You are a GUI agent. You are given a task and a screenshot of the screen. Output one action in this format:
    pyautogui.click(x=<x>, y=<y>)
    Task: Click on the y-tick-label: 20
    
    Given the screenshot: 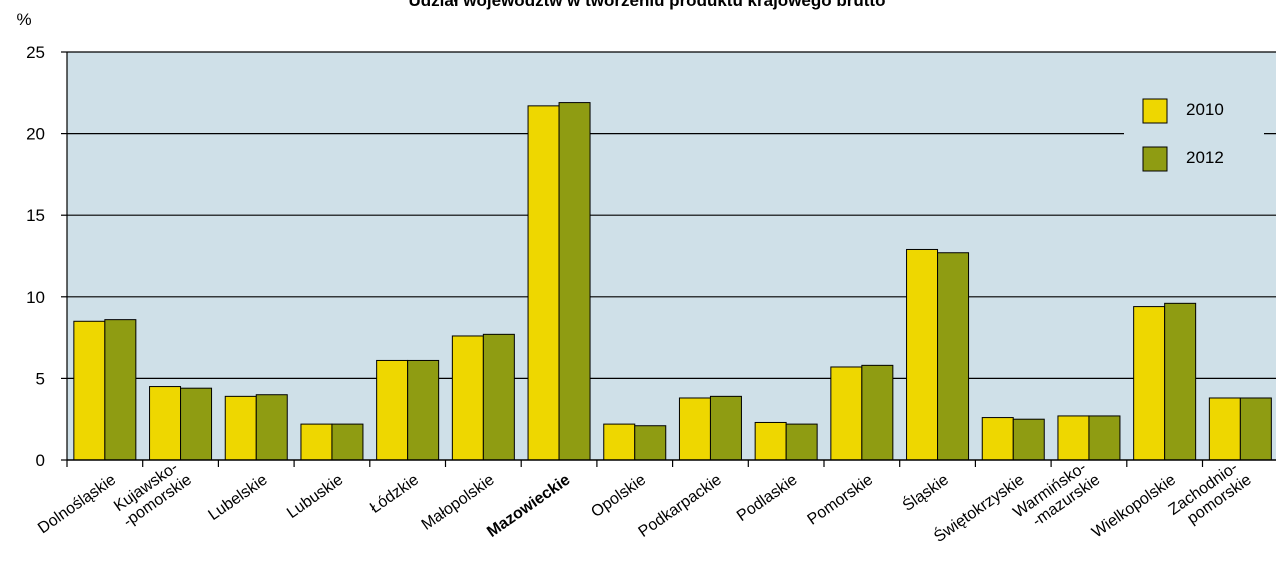 What is the action you would take?
    pyautogui.click(x=35, y=134)
    